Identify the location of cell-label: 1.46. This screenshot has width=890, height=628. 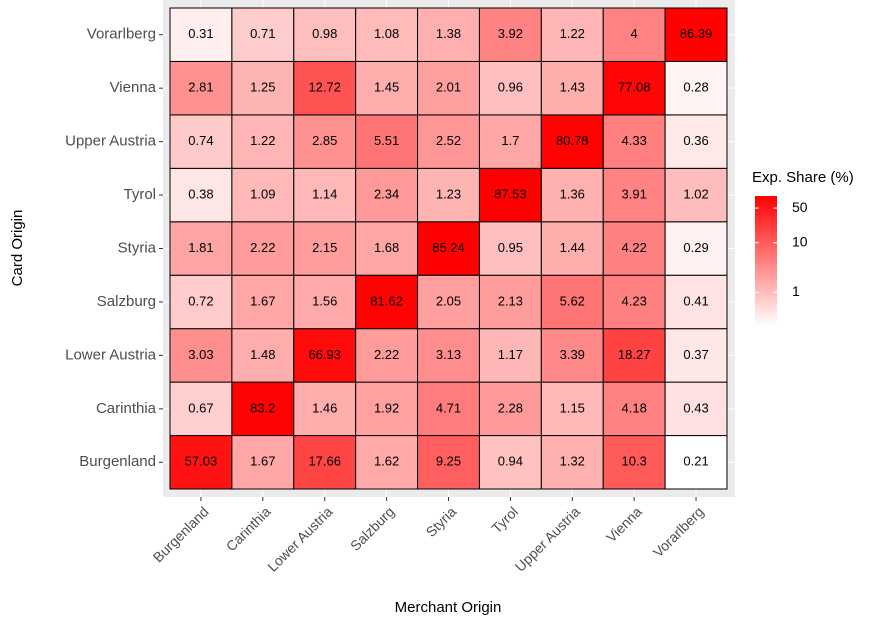
(324, 407).